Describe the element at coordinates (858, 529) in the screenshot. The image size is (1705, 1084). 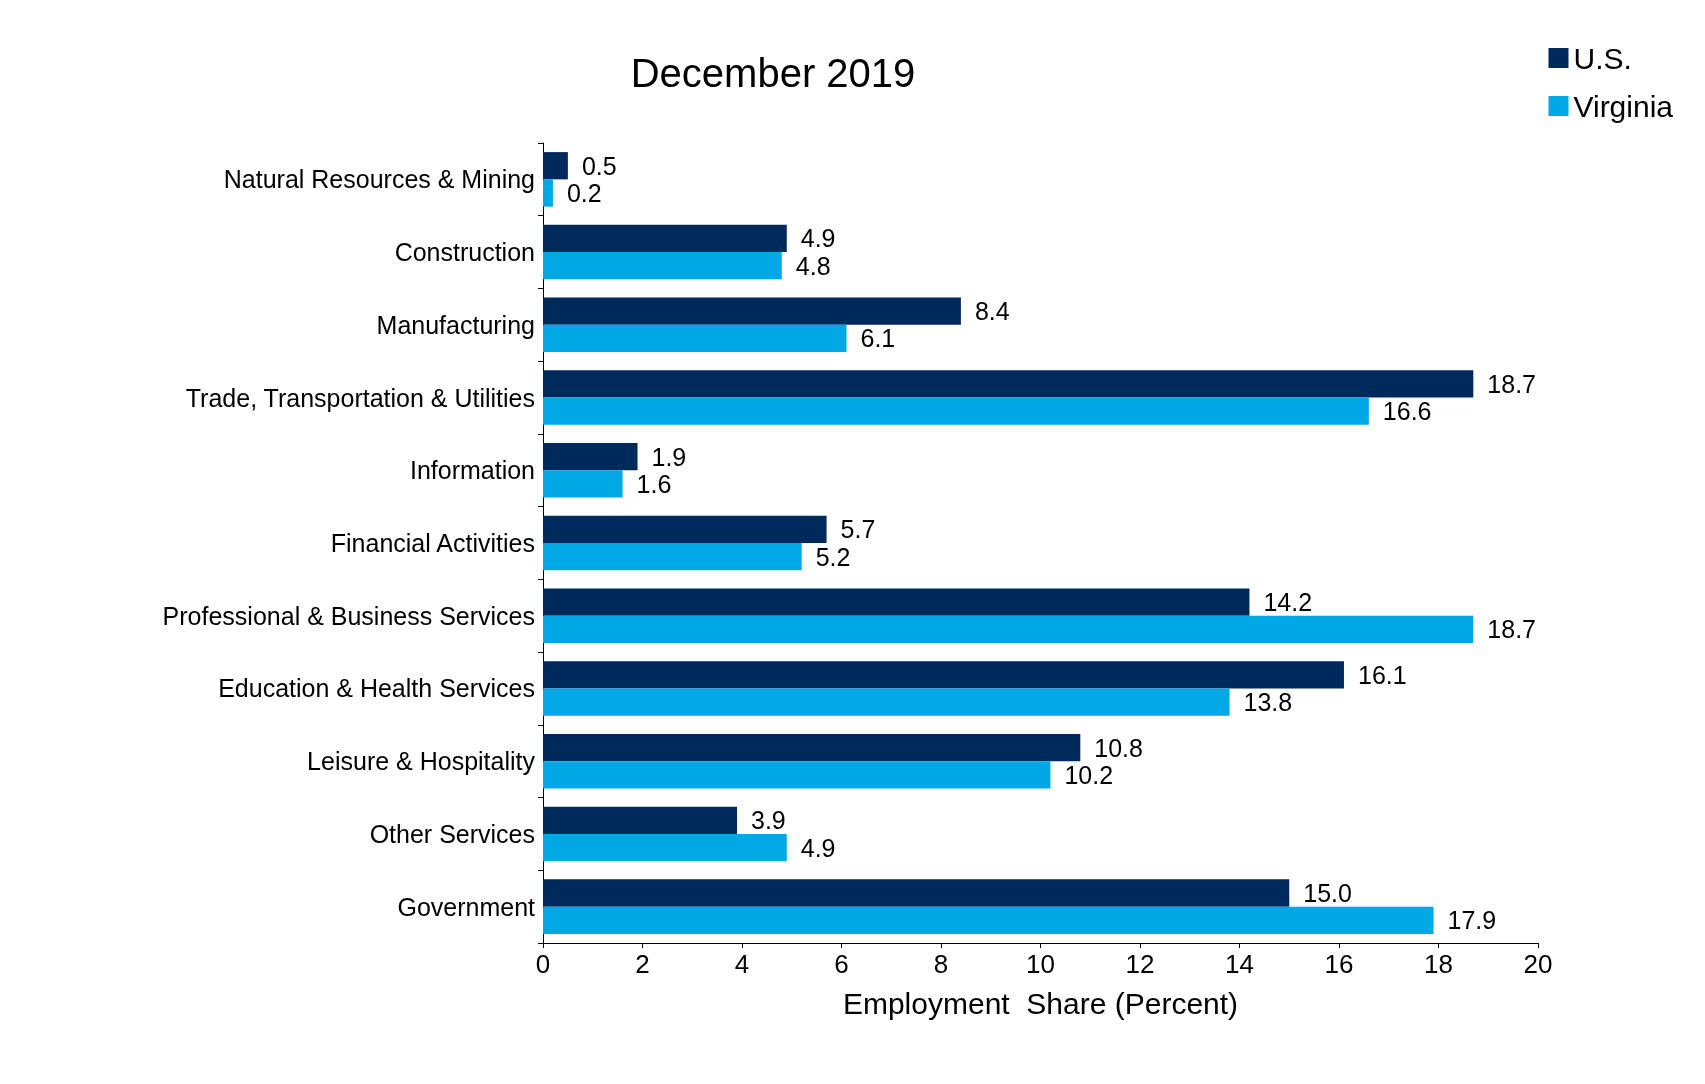
I see `data-label: 5.7` at that location.